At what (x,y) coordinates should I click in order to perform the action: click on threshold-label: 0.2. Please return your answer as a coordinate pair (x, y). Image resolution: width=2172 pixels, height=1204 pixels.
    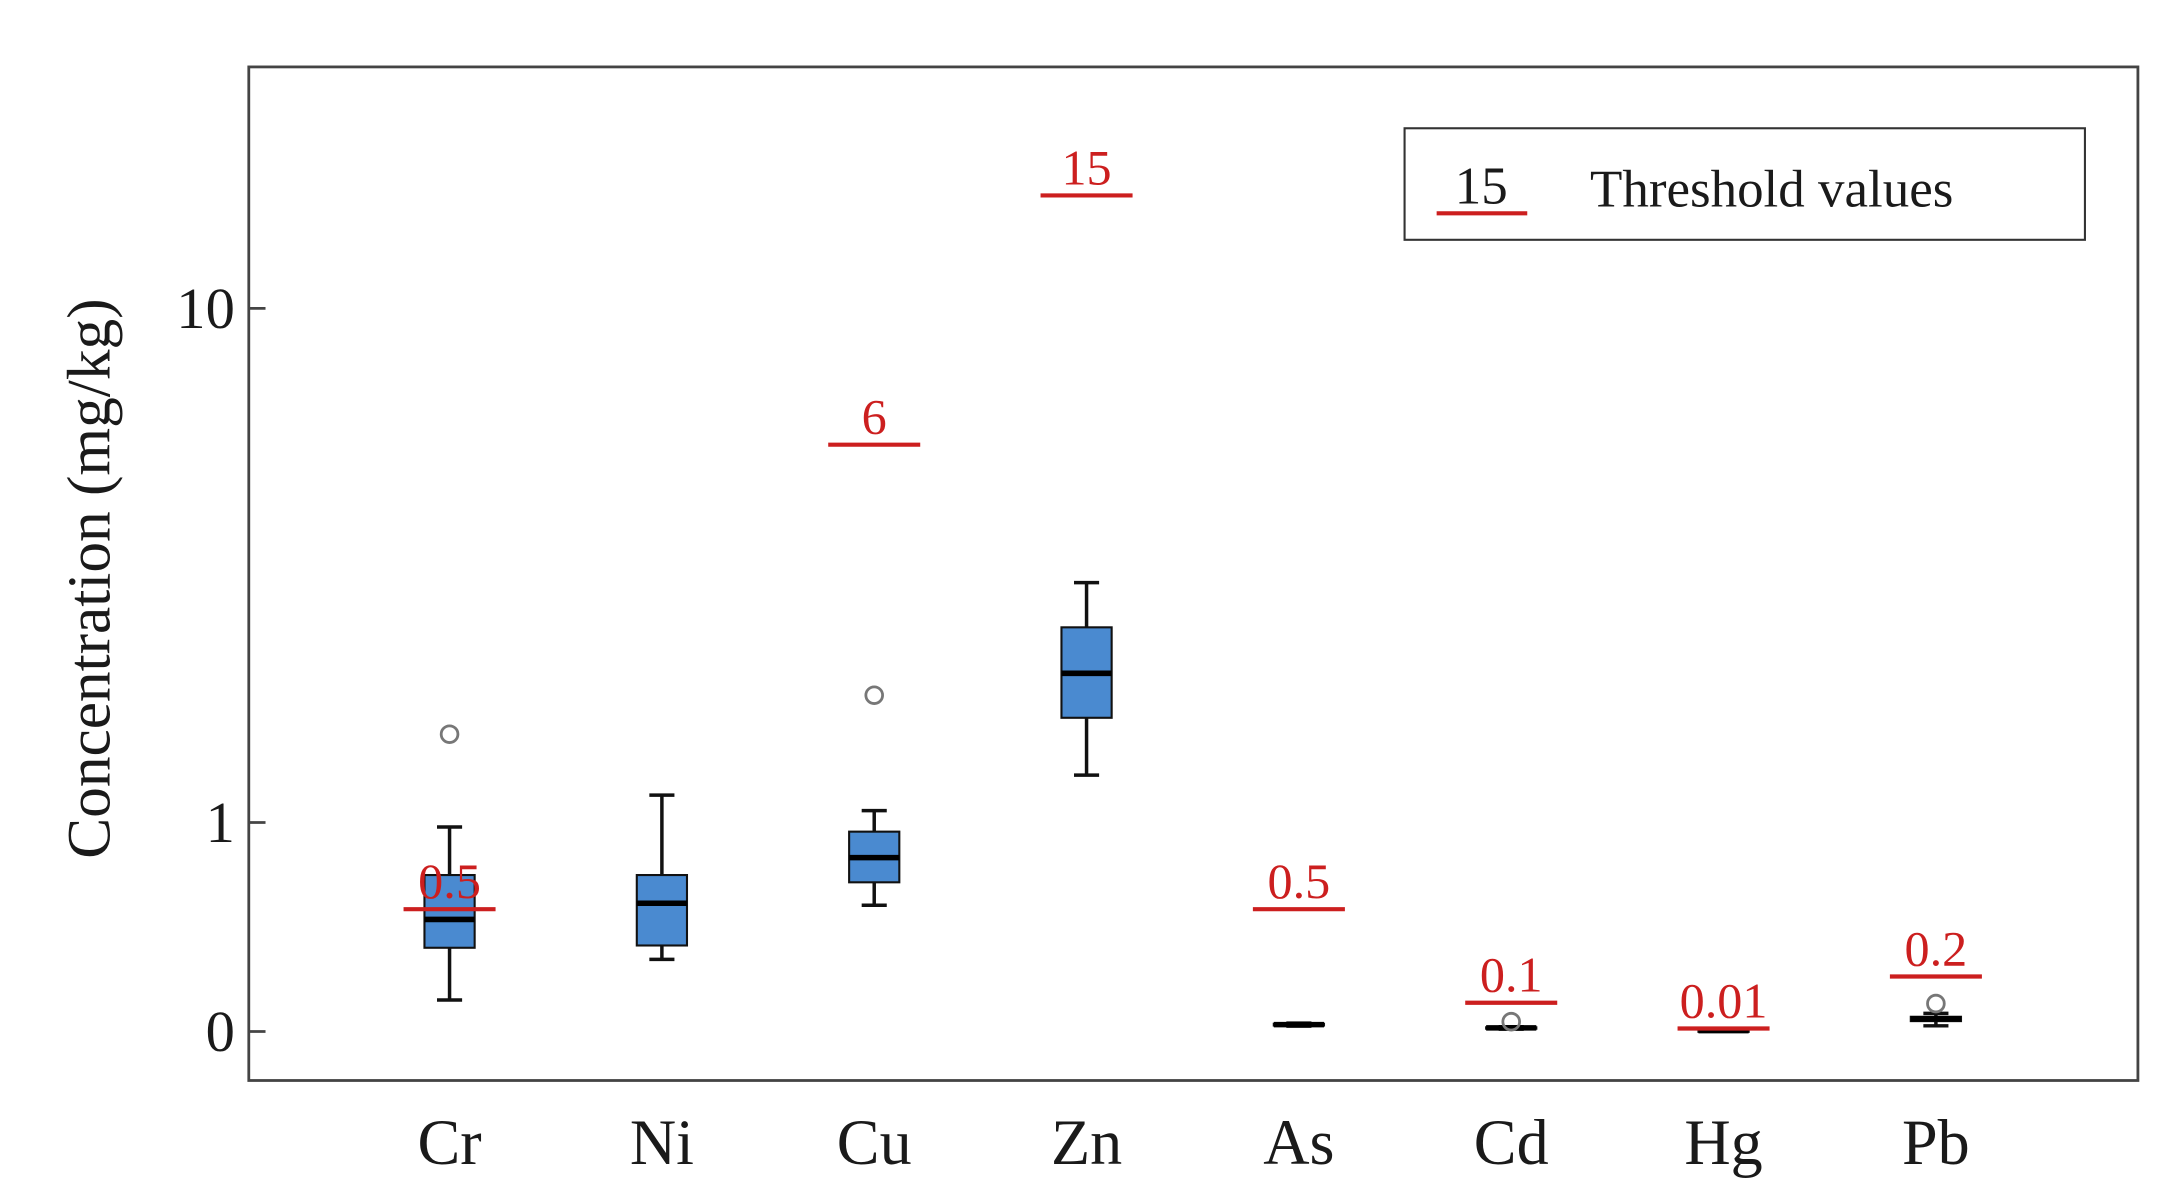
    Looking at the image, I should click on (1936, 948).